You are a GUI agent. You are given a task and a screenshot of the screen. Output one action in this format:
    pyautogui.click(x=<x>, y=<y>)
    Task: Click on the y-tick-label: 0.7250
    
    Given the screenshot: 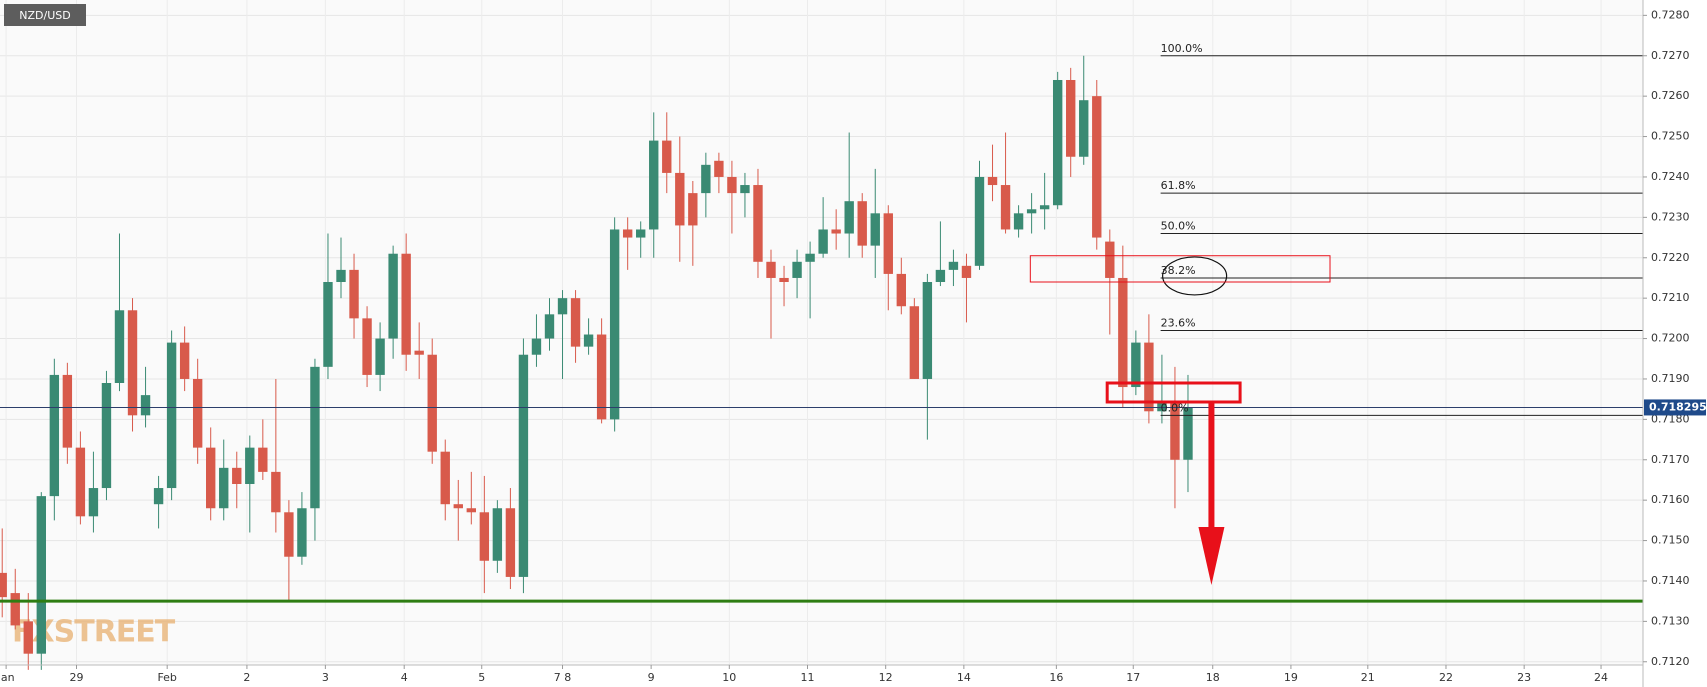 What is the action you would take?
    pyautogui.click(x=1670, y=136)
    